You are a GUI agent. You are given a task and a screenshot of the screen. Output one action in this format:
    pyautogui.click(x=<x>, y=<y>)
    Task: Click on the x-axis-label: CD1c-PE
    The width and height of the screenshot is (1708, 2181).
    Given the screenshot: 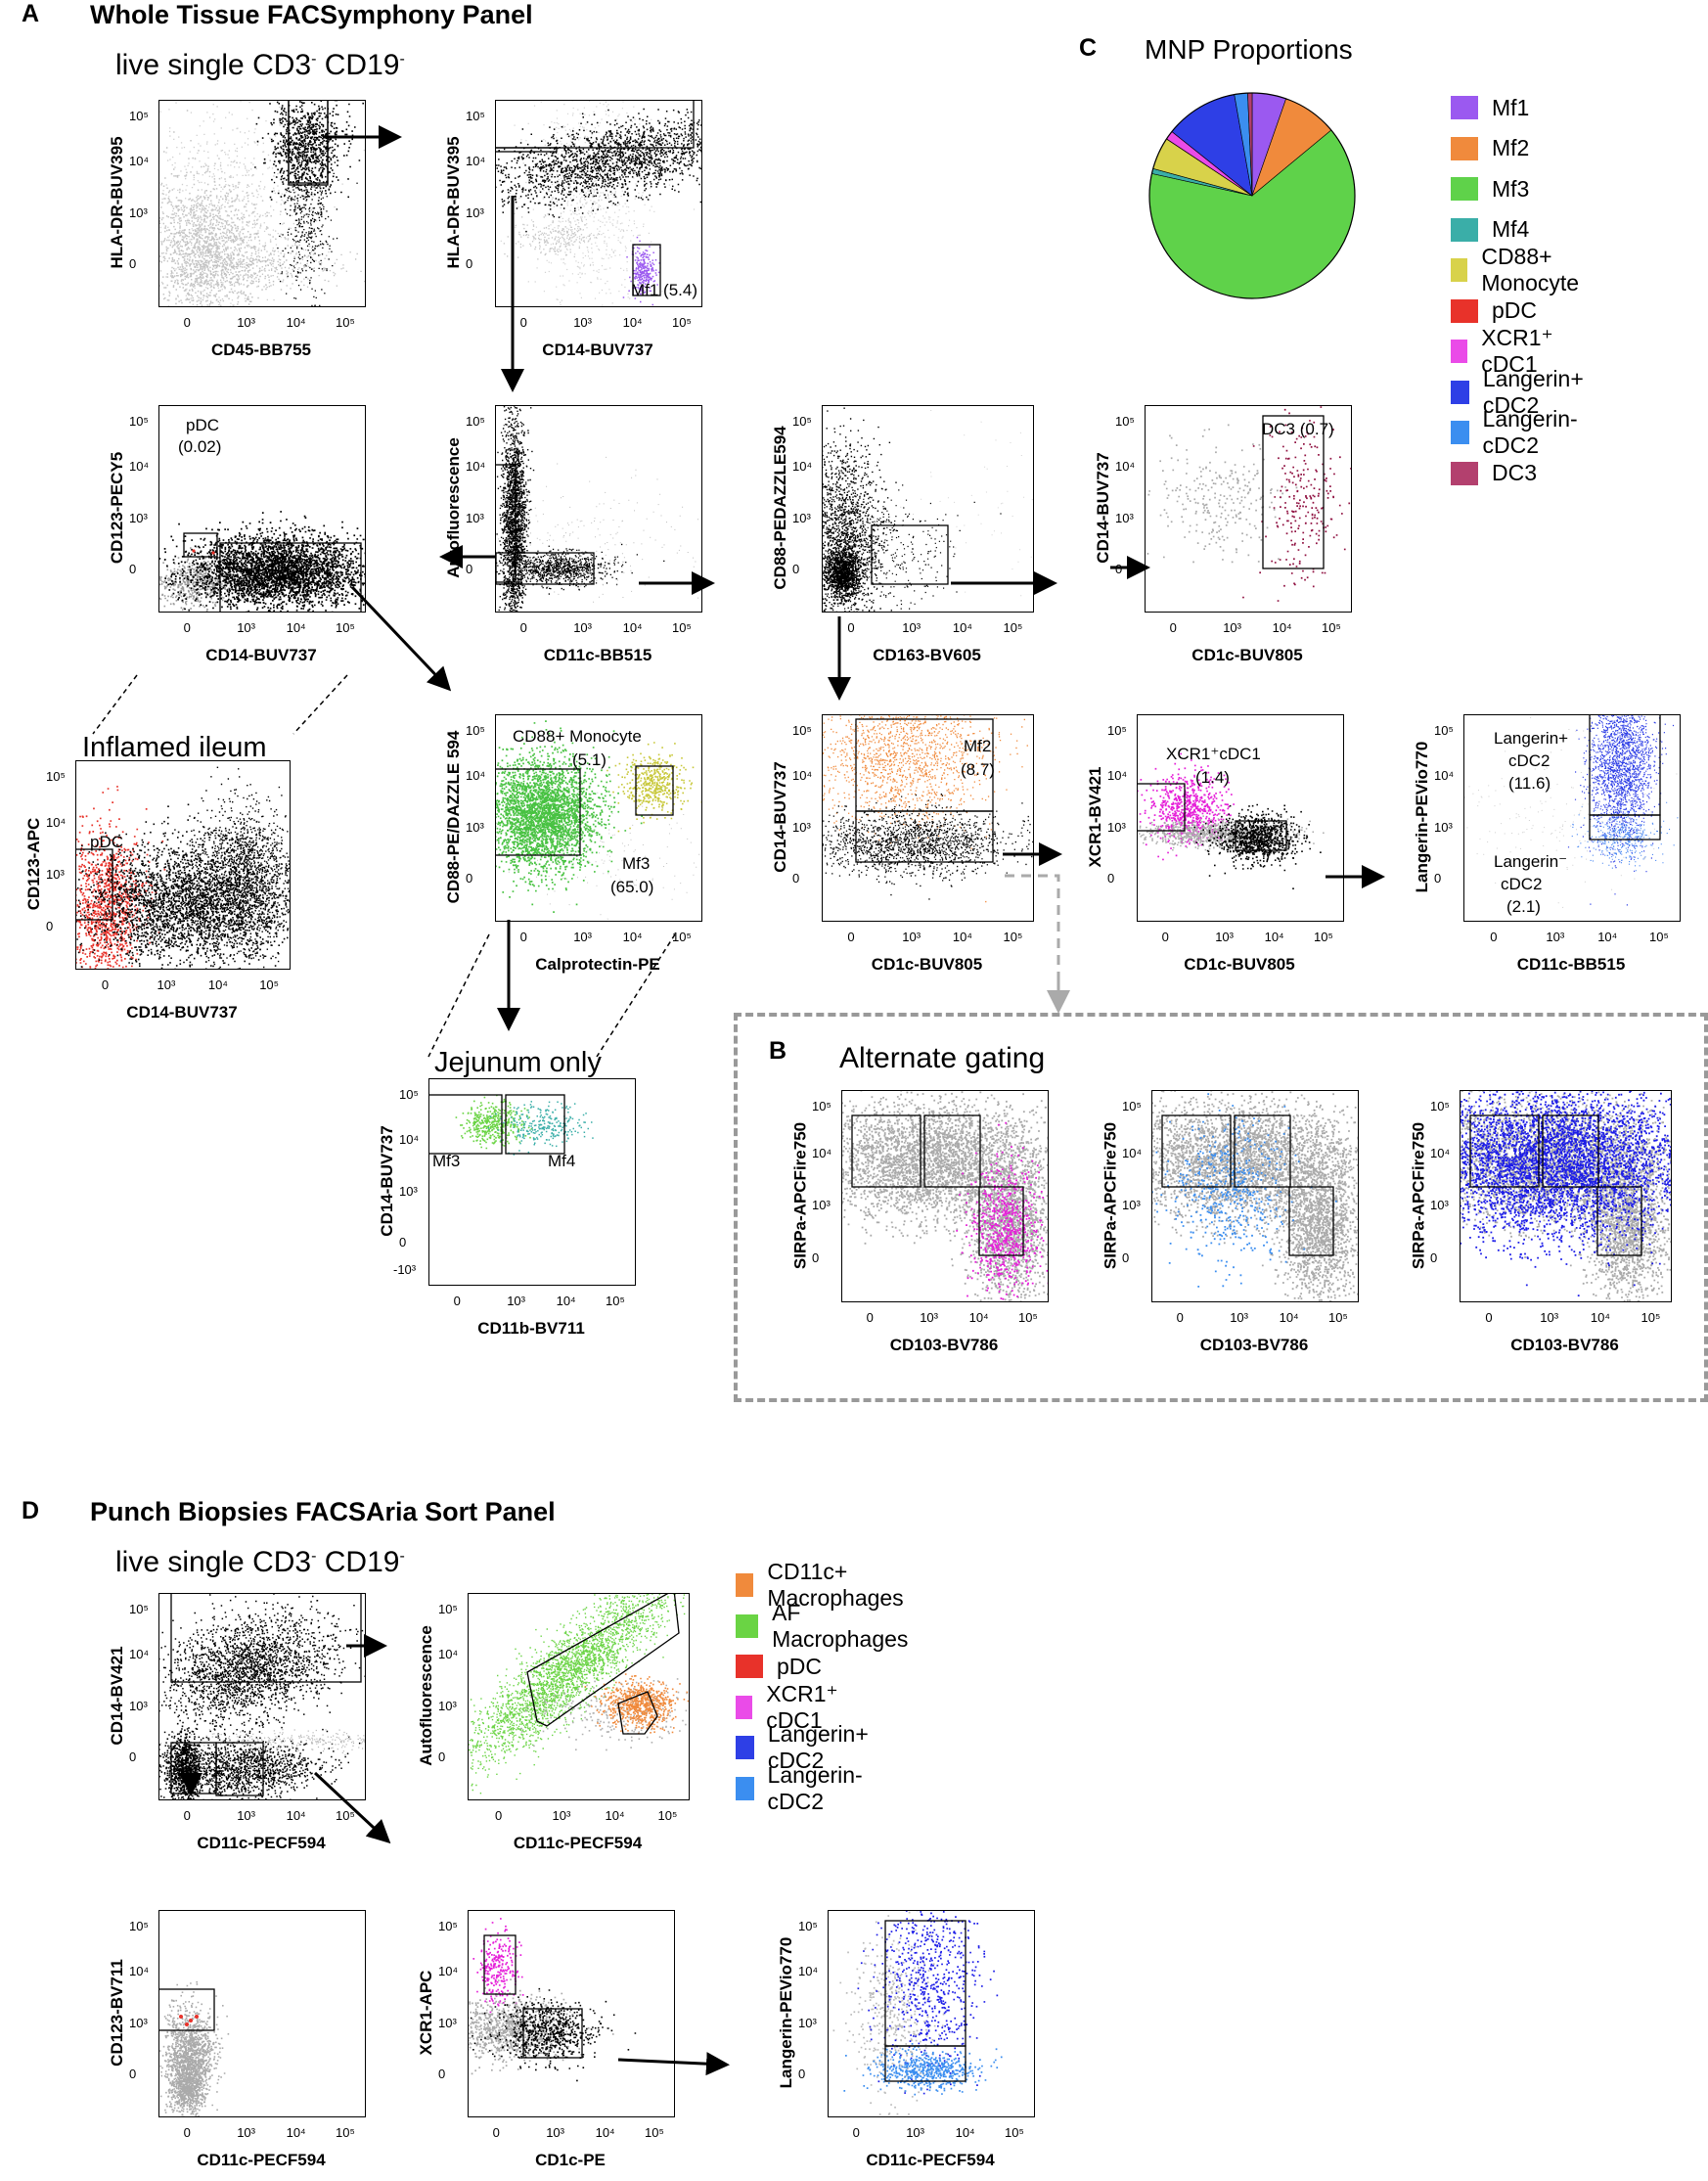 What is the action you would take?
    pyautogui.click(x=570, y=2160)
    